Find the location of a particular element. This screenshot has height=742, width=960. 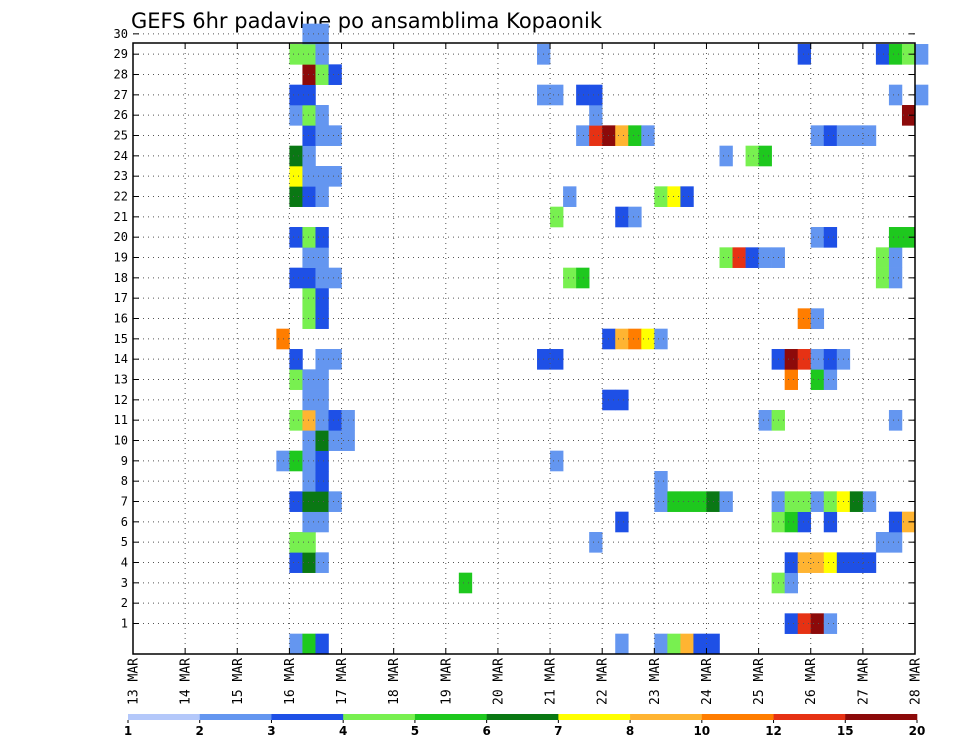

x-tick-label: 20 MAR is located at coordinates (498, 681).